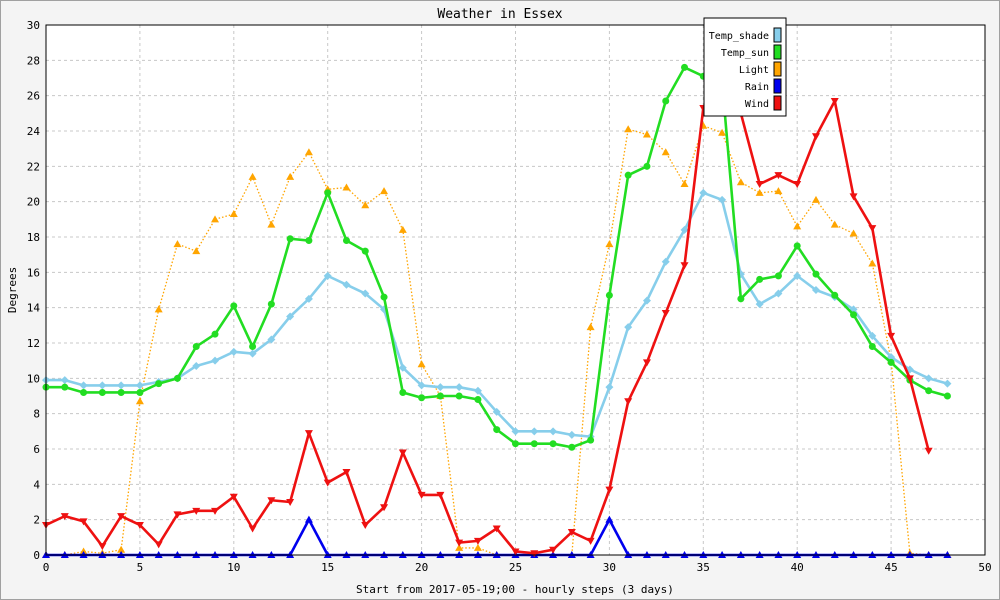 This screenshot has height=600, width=1000. What do you see at coordinates (36, 484) in the screenshot?
I see `y-tick-label: 4` at bounding box center [36, 484].